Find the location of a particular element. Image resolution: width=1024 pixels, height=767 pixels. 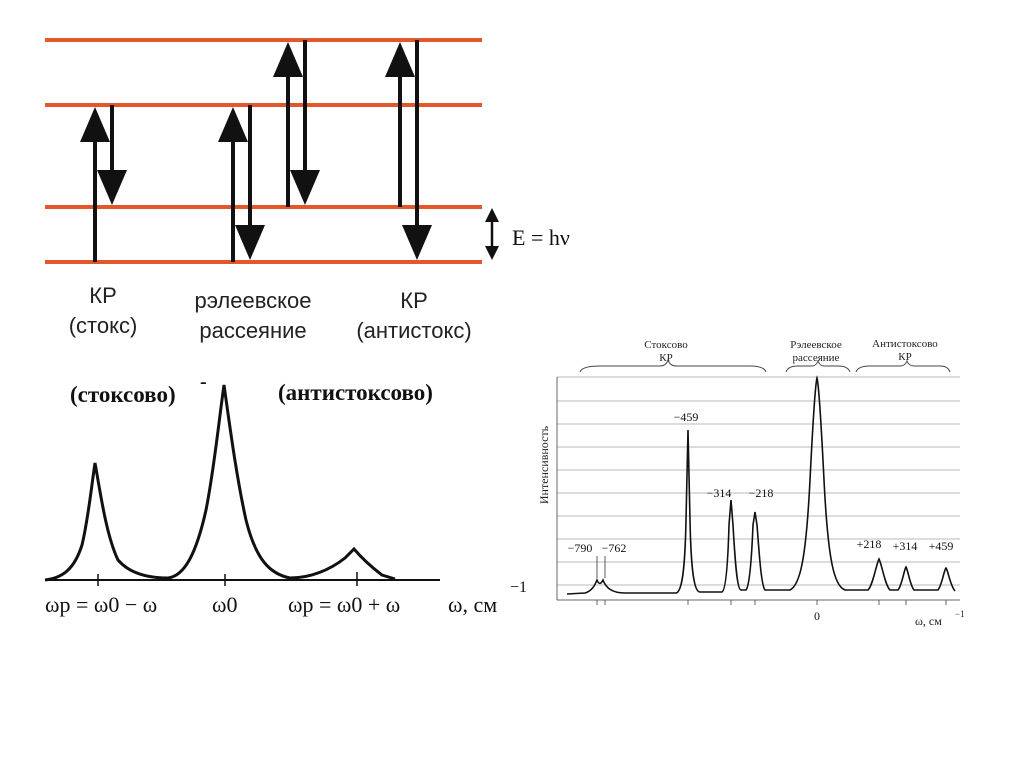

energy-label: E = hν is located at coordinates (541, 237).